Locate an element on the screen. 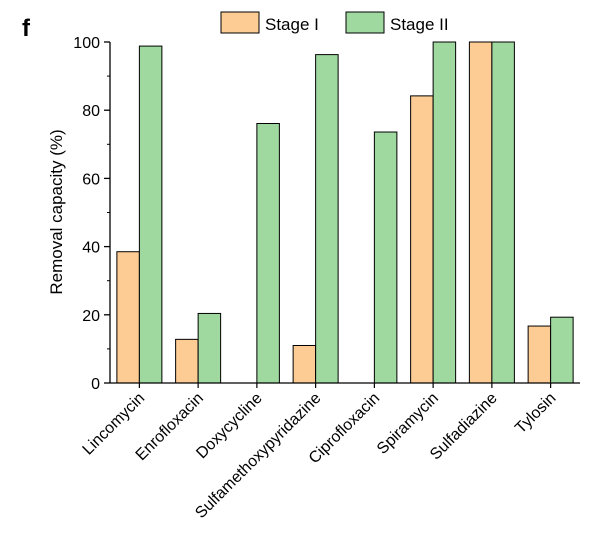 The height and width of the screenshot is (550, 598). bar-stage-2-enrofloxacin is located at coordinates (209, 348).